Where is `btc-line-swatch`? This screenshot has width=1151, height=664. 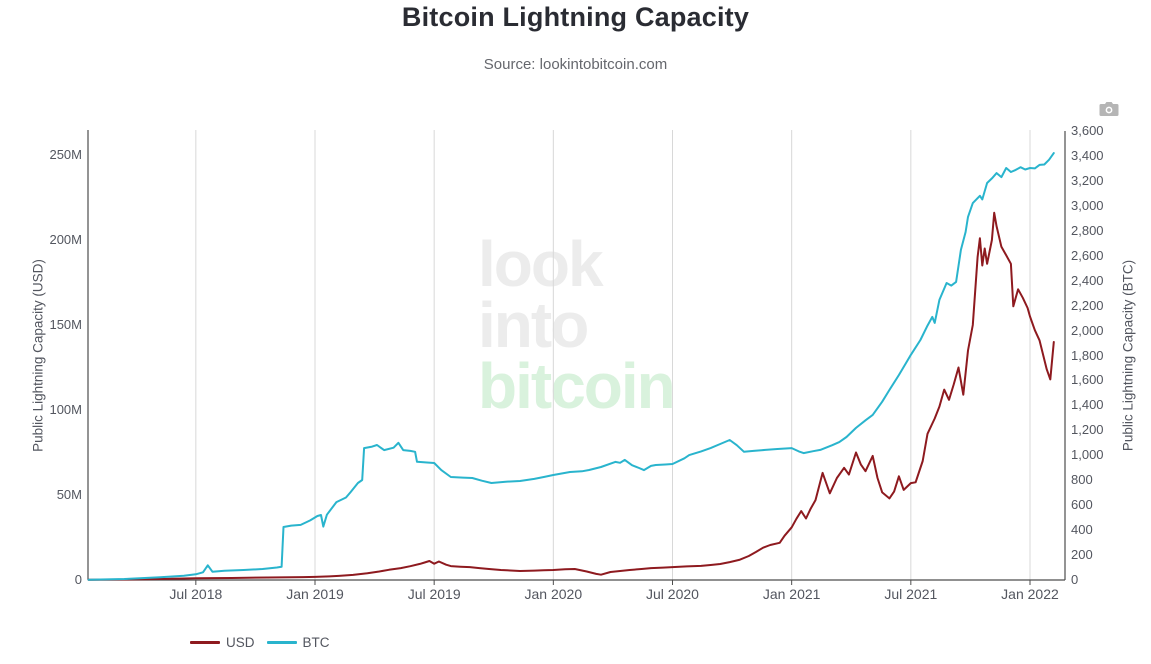
btc-line-swatch is located at coordinates (281, 642).